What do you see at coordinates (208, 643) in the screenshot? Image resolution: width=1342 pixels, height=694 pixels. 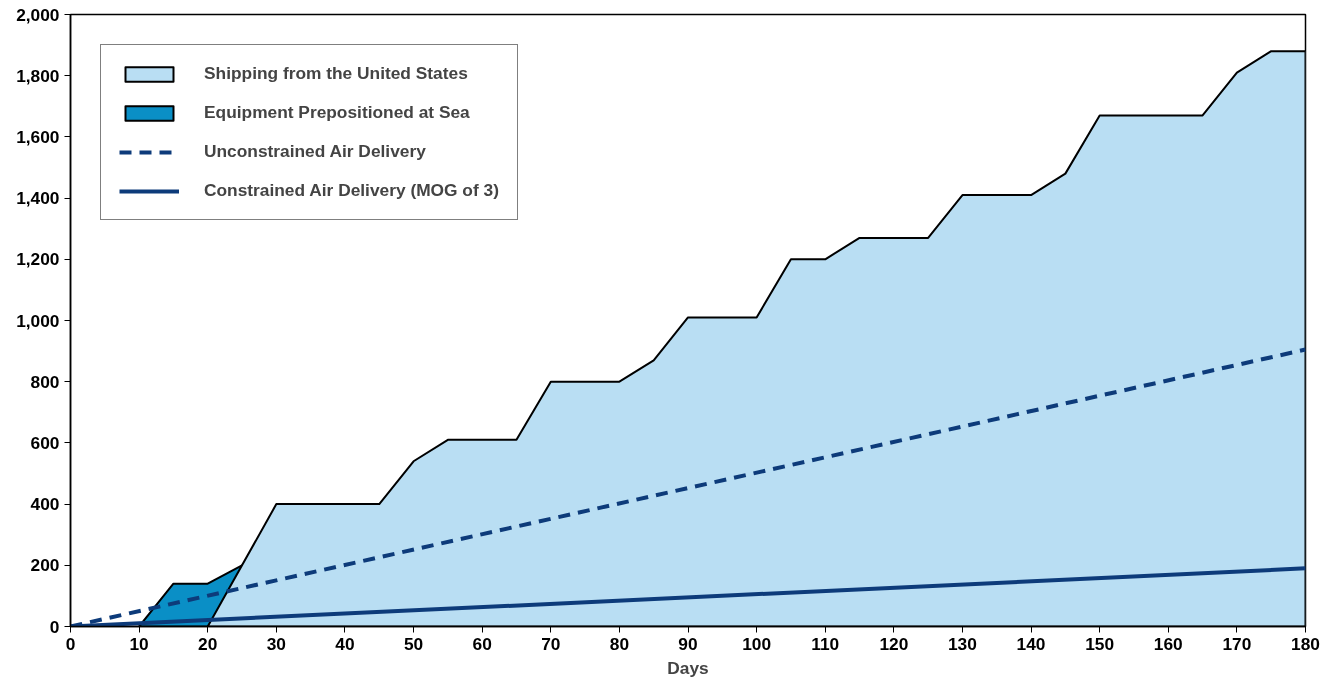 I see `x-tick-label: 20` at bounding box center [208, 643].